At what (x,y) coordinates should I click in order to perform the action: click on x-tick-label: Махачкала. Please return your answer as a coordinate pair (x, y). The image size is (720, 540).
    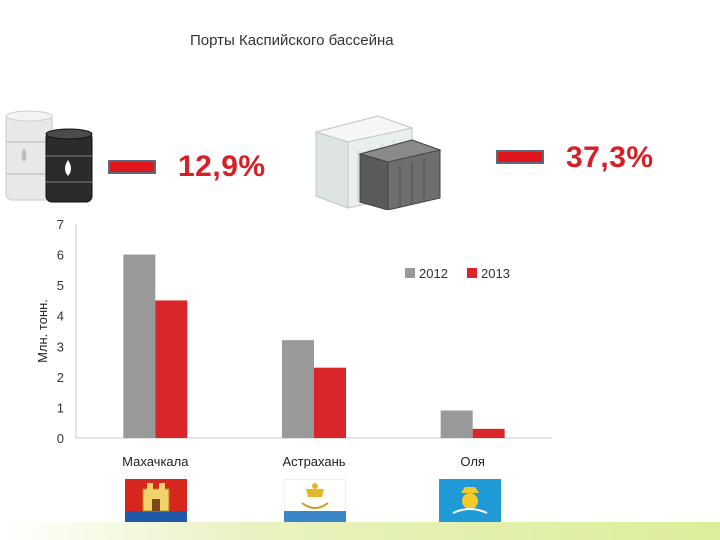
    Looking at the image, I should click on (155, 461).